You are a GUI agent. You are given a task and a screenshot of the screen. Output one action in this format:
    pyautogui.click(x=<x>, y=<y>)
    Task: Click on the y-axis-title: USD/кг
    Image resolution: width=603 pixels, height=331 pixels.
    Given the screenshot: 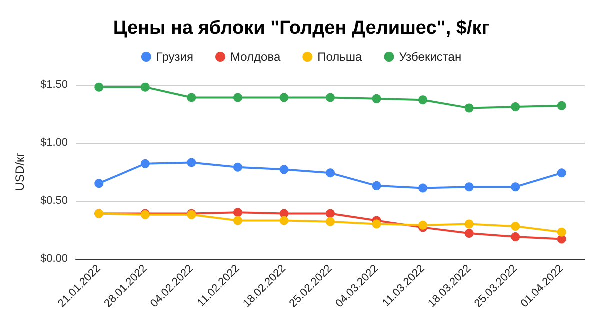 What is the action you would take?
    pyautogui.click(x=20, y=172)
    